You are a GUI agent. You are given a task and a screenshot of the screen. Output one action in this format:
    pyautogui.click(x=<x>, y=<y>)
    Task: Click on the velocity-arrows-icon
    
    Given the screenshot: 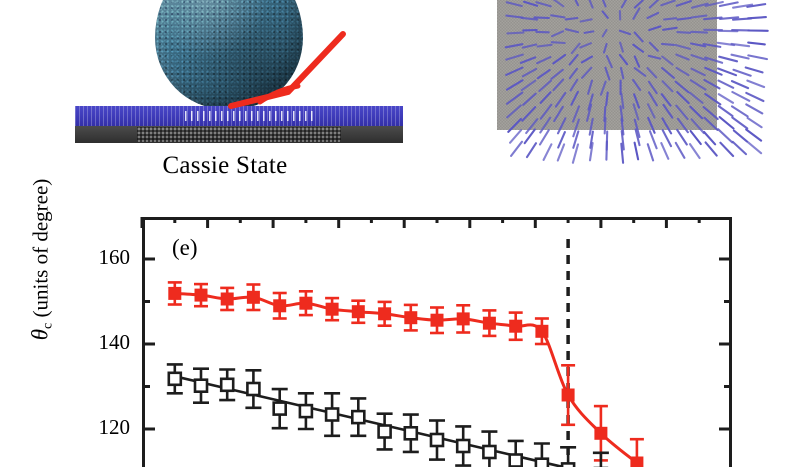 What is the action you would take?
    pyautogui.click(x=610, y=74)
    